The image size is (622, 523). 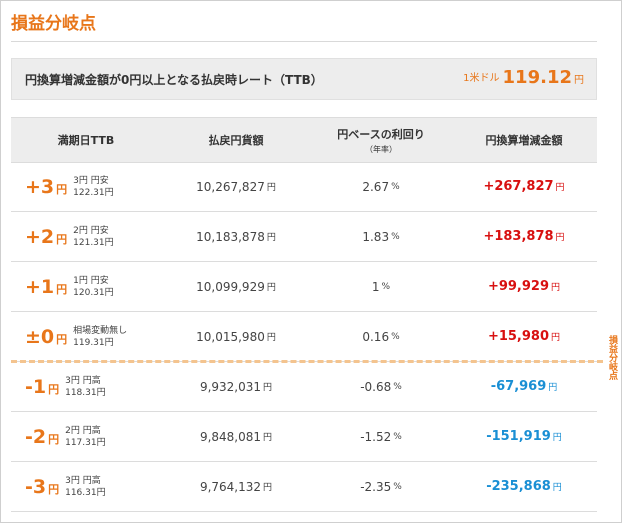 I want to click on yen-yield-cell: 1.83%, so click(x=381, y=236).